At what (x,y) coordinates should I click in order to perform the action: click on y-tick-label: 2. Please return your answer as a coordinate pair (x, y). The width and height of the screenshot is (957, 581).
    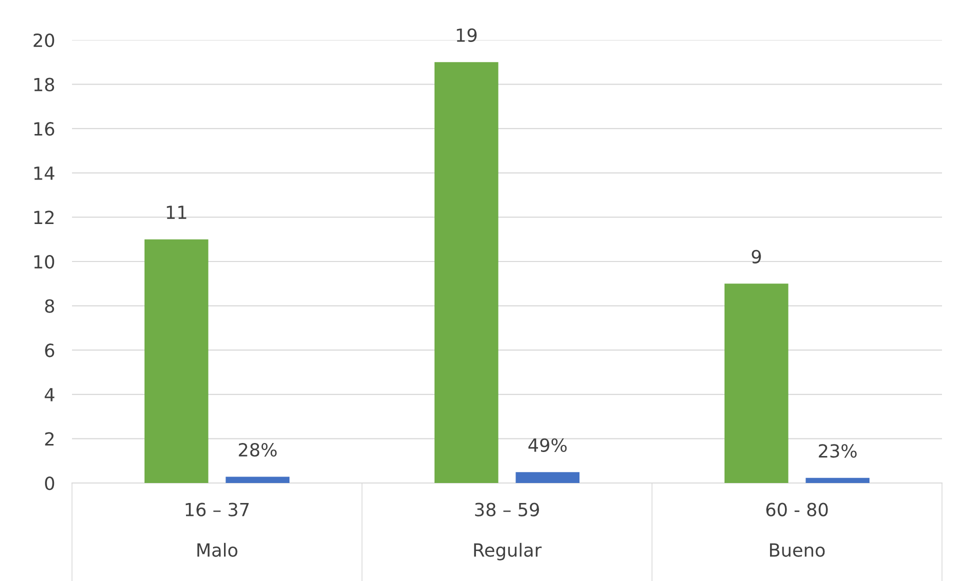
    Looking at the image, I should click on (49, 439).